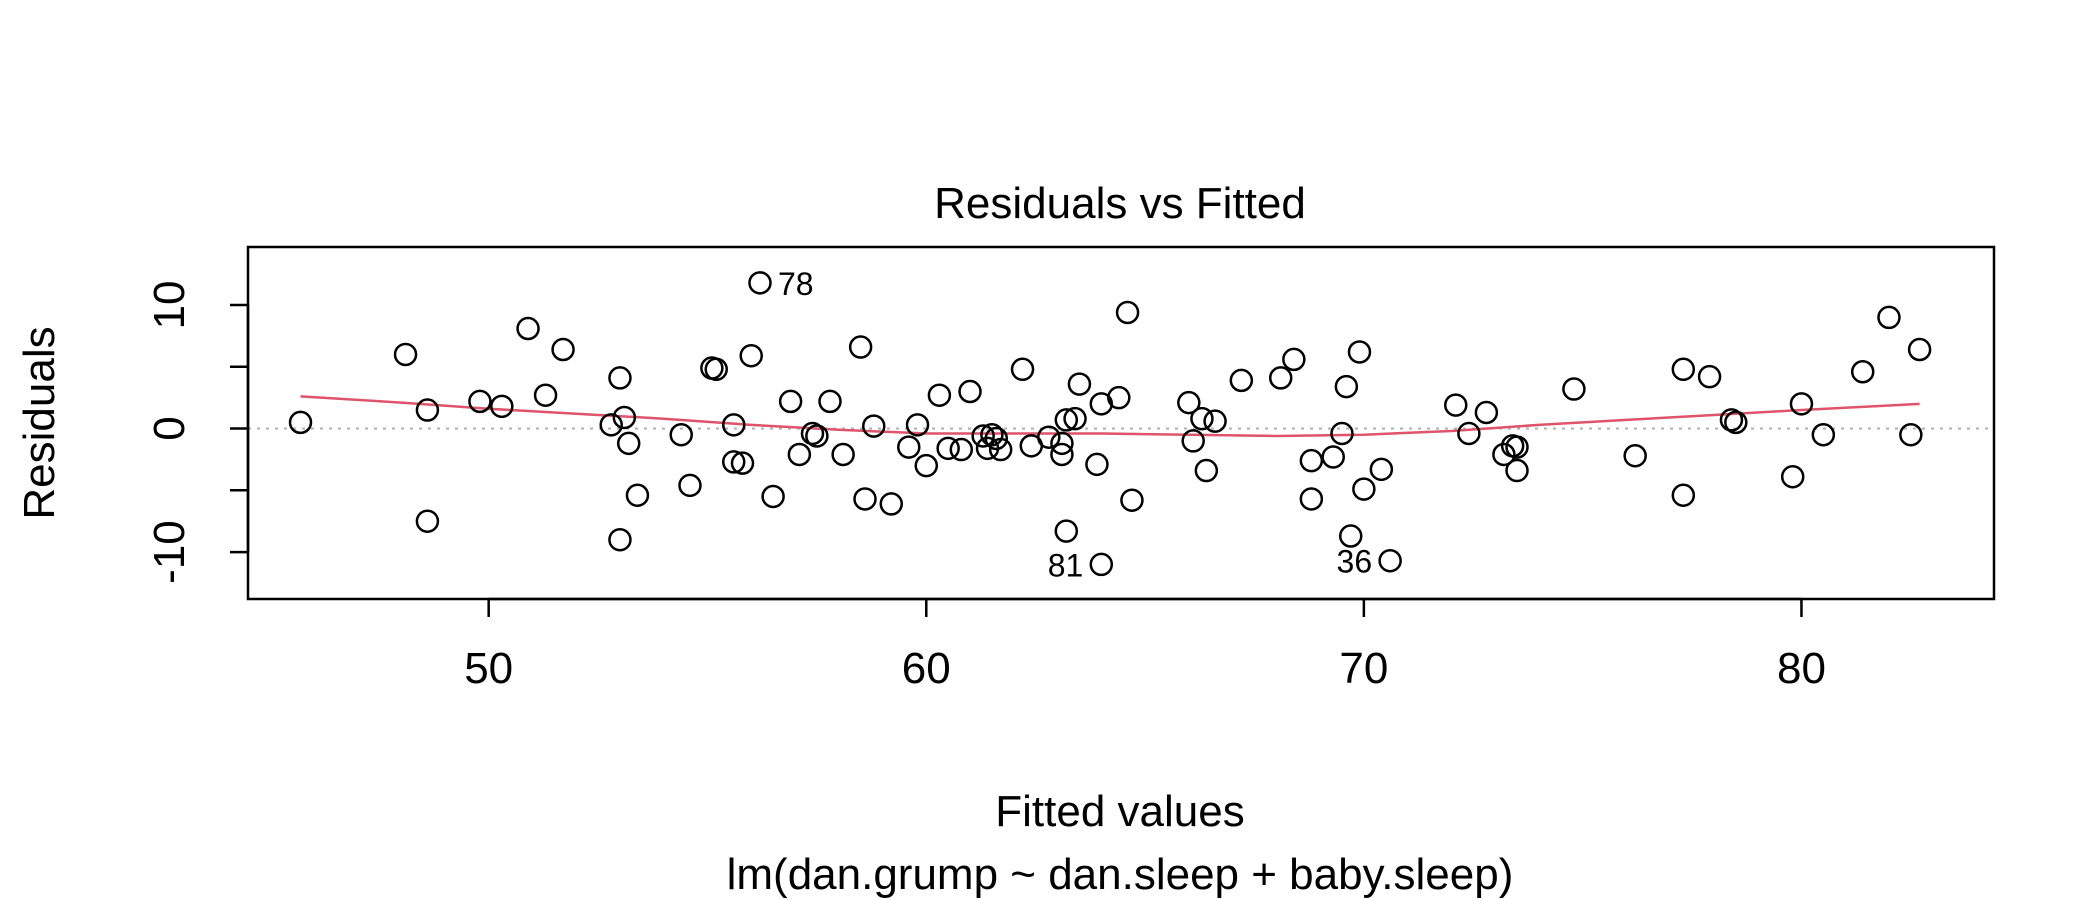  I want to click on point-label: 36, so click(1355, 562).